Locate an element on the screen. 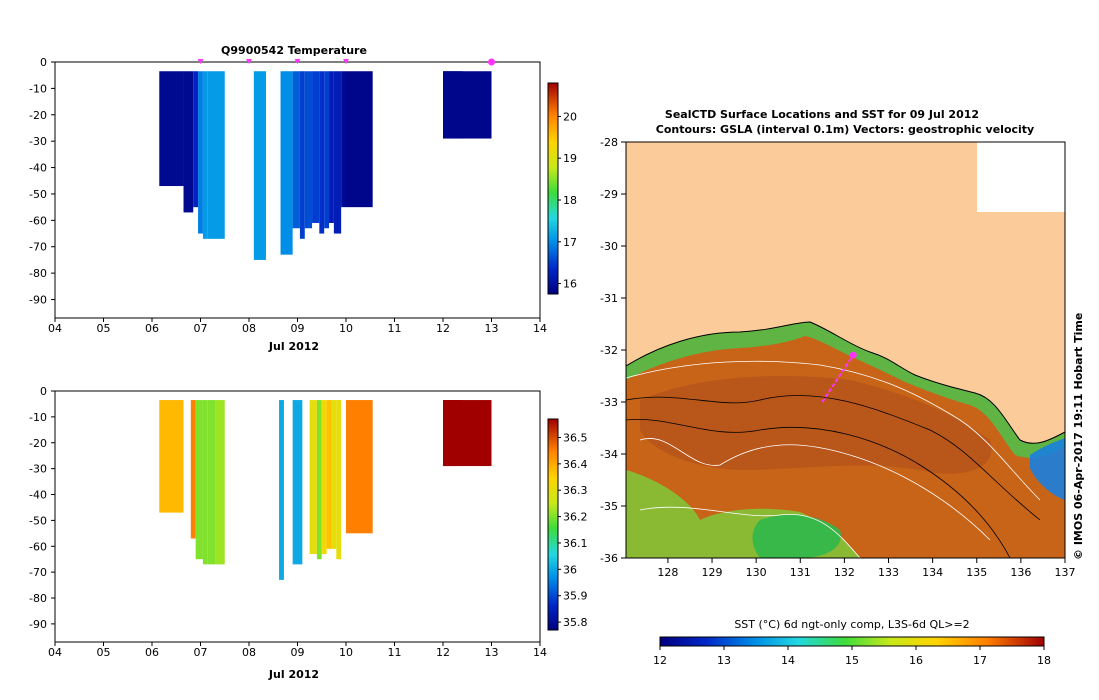  y-tick-label: -20 is located at coordinates (38, 443).